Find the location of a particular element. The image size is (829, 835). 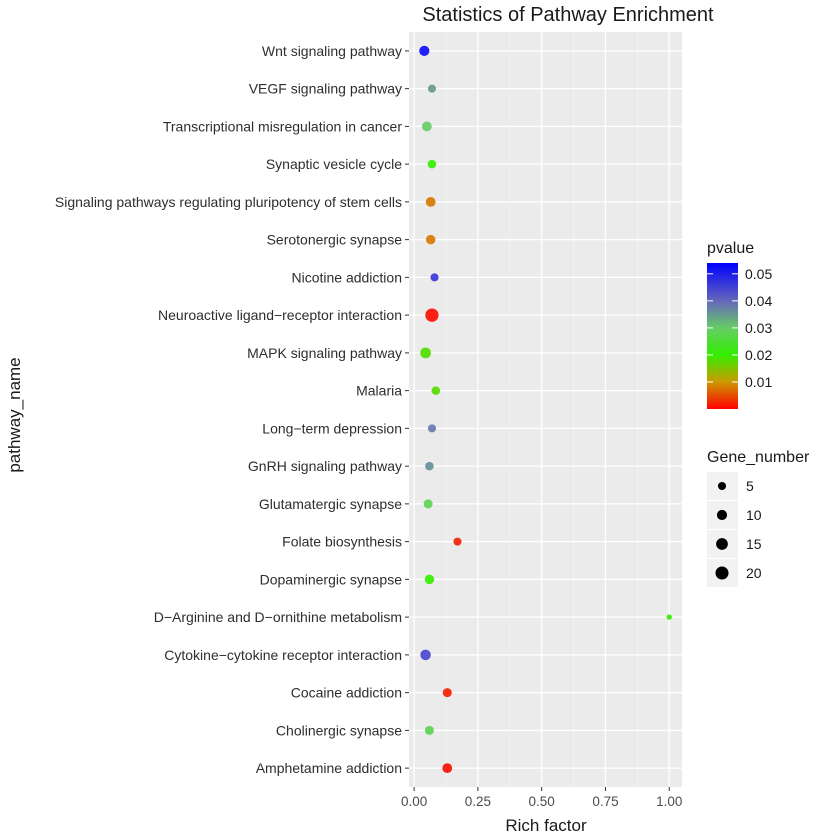

size-legend-label: 5 is located at coordinates (750, 486).